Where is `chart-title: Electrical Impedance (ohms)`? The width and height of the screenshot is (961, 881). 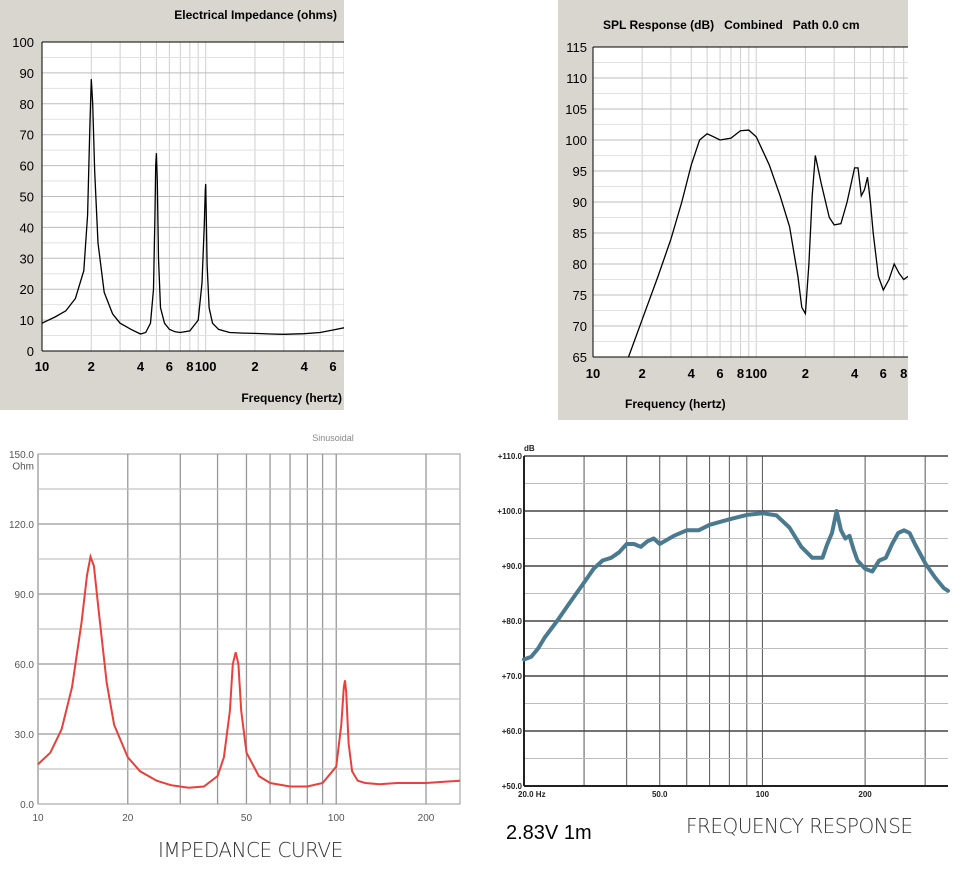
chart-title: Electrical Impedance (ohms) is located at coordinates (255, 15).